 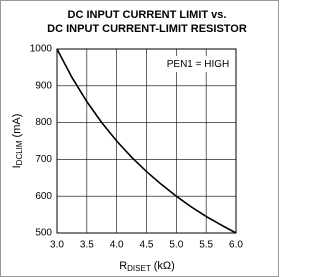 I want to click on y-tick-label: 700, so click(x=43, y=159).